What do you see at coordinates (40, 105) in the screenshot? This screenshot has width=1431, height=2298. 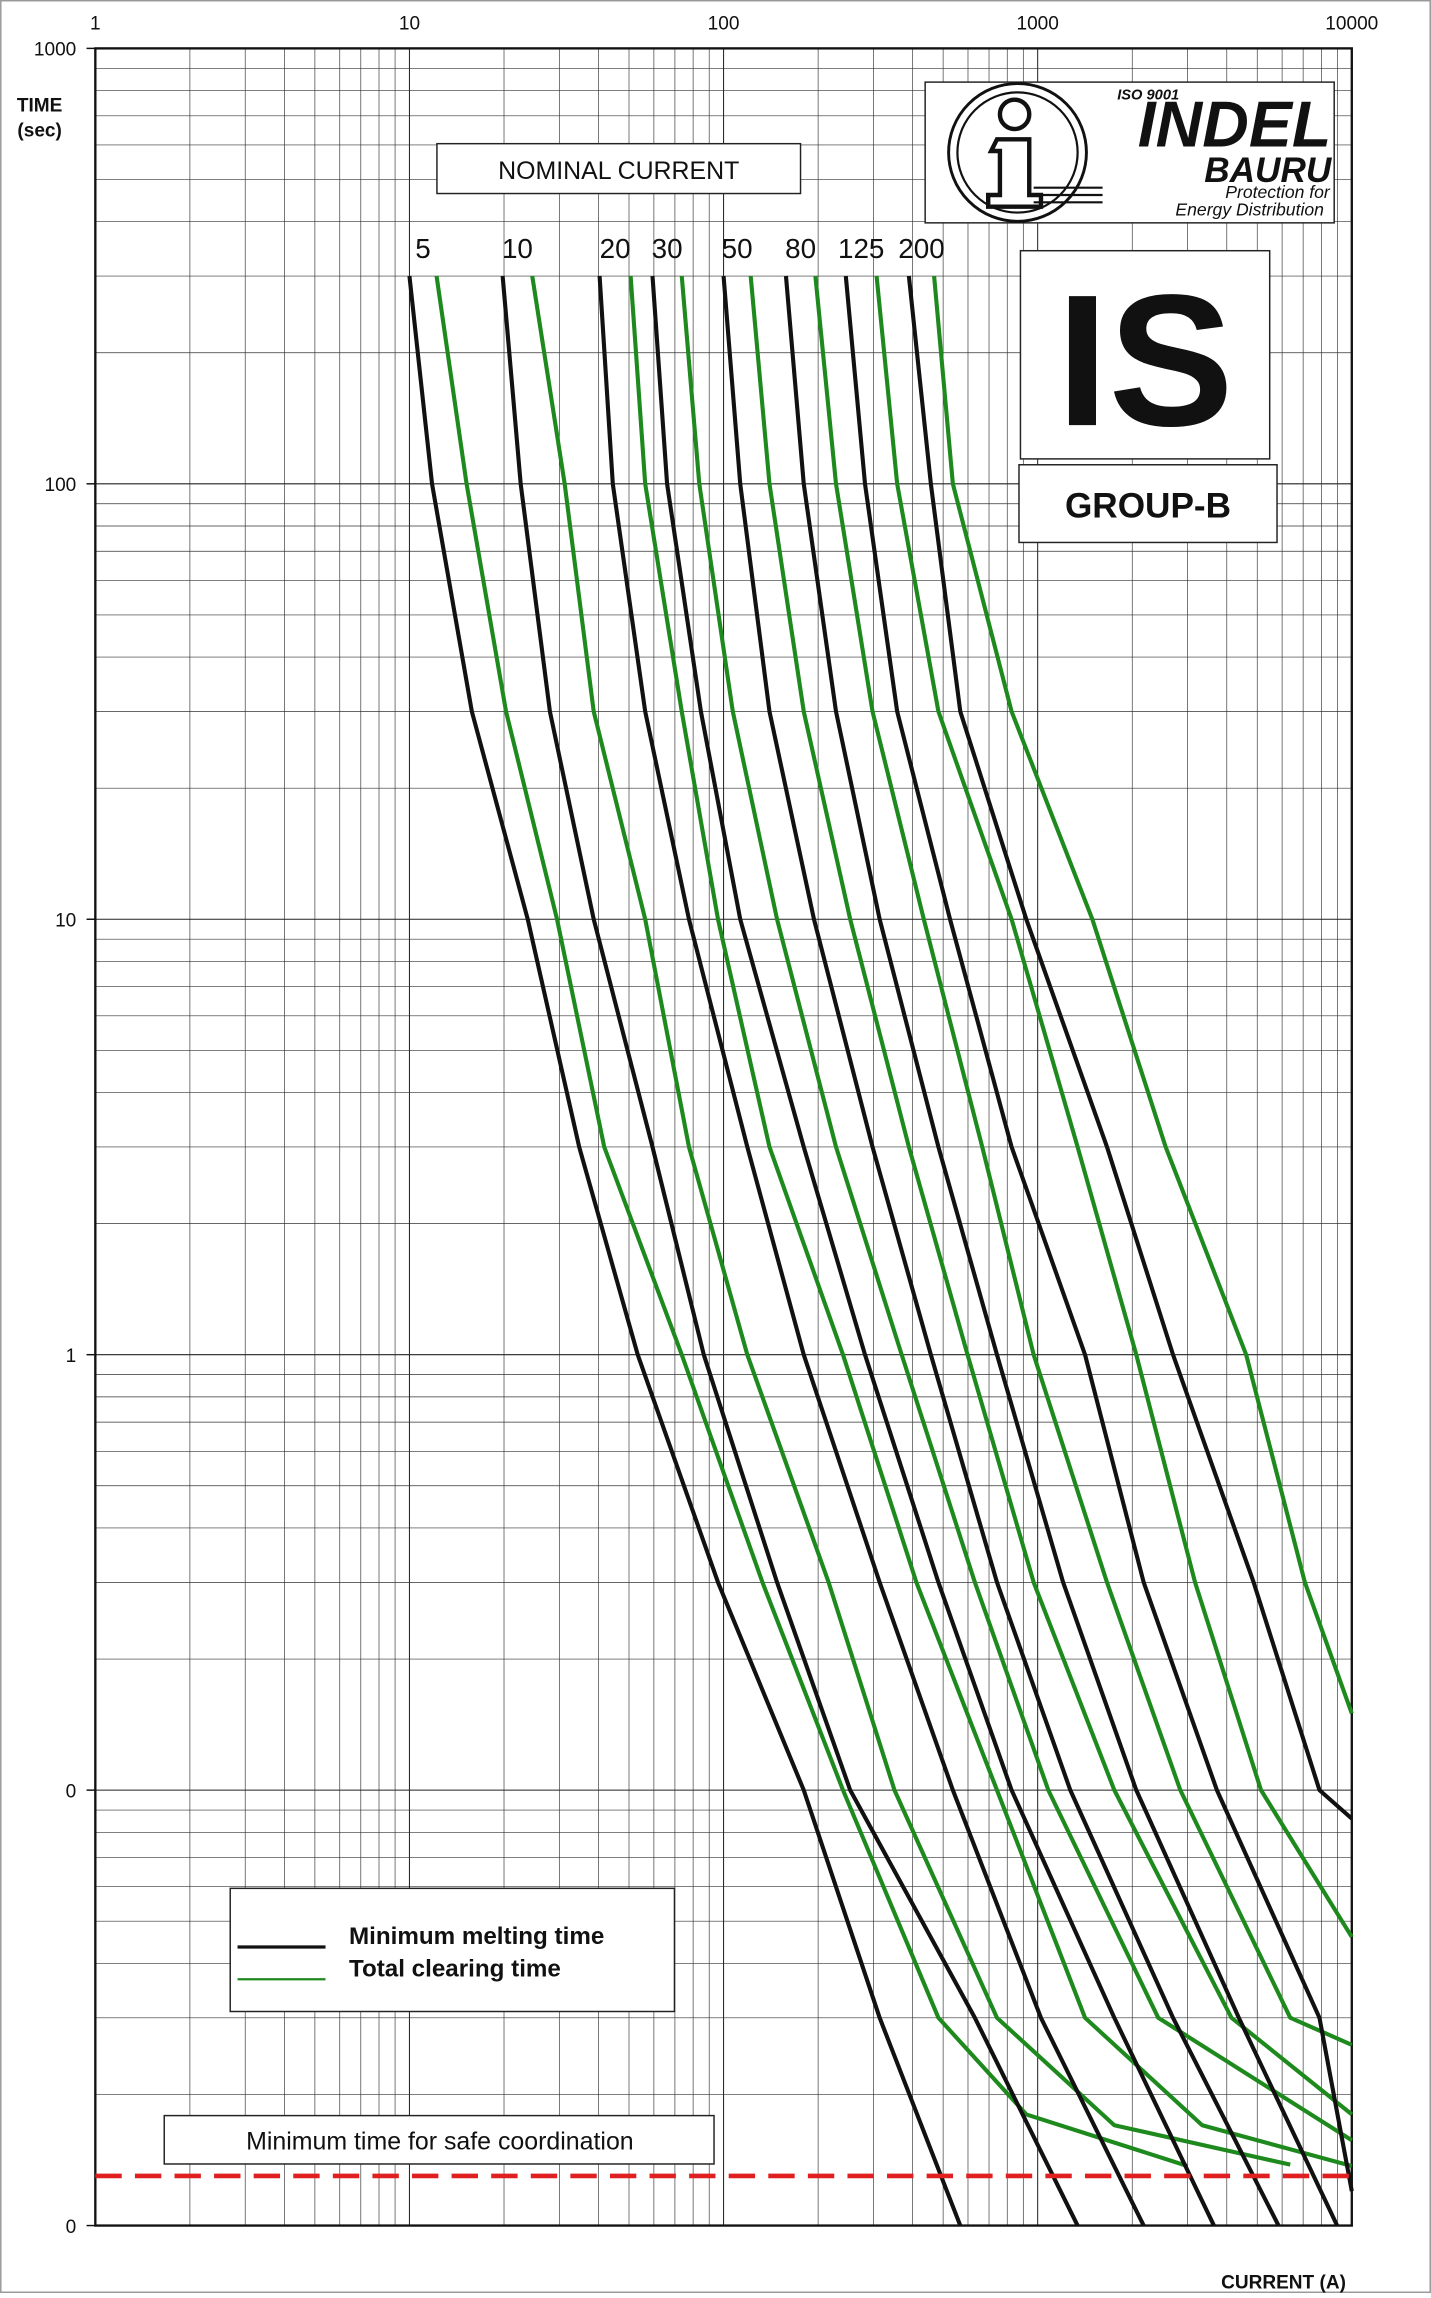 I see `y-axis-label: TIME` at bounding box center [40, 105].